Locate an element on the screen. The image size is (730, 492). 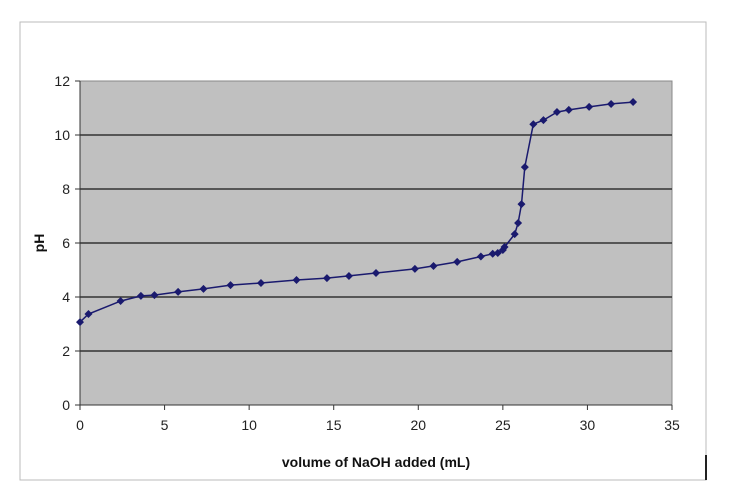
y-tick-label: 12 is located at coordinates (62, 81).